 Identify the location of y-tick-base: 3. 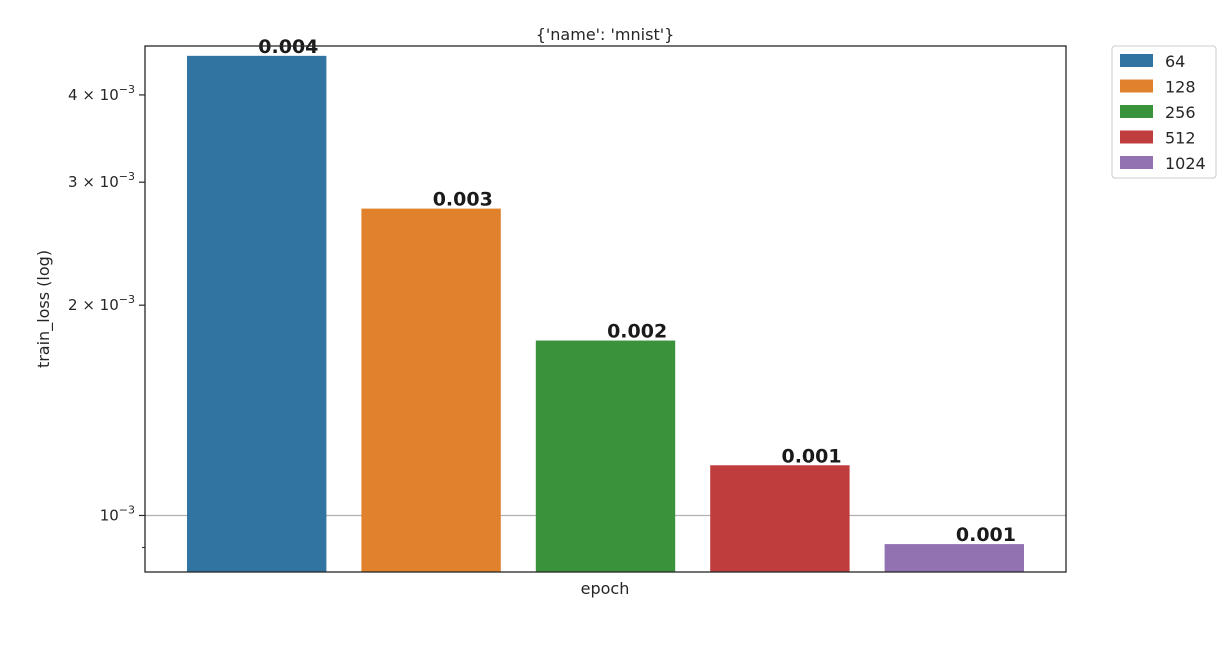
(73, 182).